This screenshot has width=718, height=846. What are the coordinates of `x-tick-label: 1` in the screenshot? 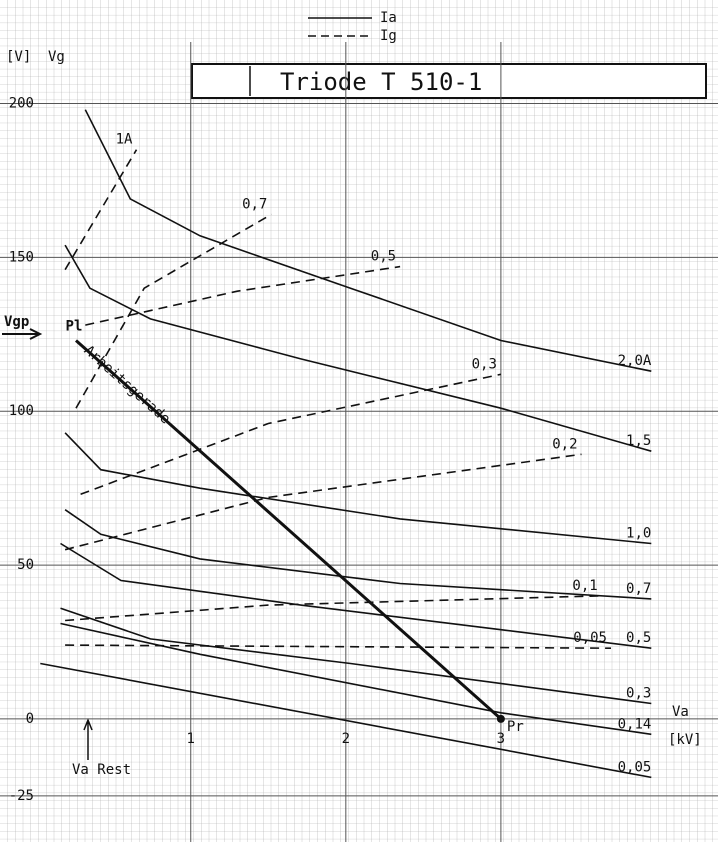 It's located at (191, 739).